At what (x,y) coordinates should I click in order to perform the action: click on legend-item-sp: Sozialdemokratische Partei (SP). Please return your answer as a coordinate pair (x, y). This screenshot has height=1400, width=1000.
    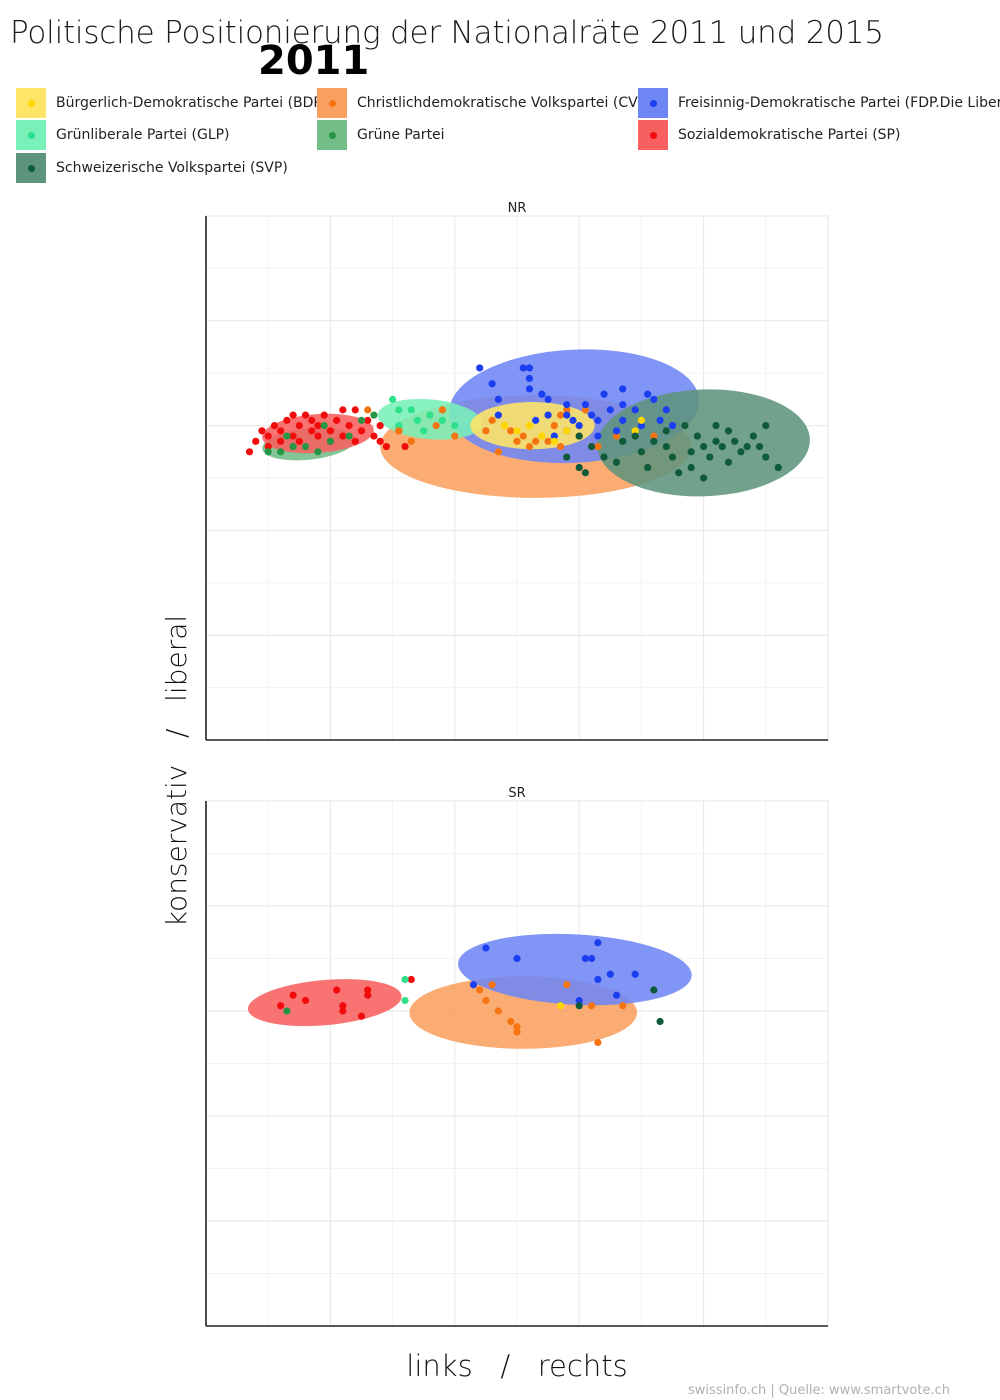
    Looking at the image, I should click on (769, 135).